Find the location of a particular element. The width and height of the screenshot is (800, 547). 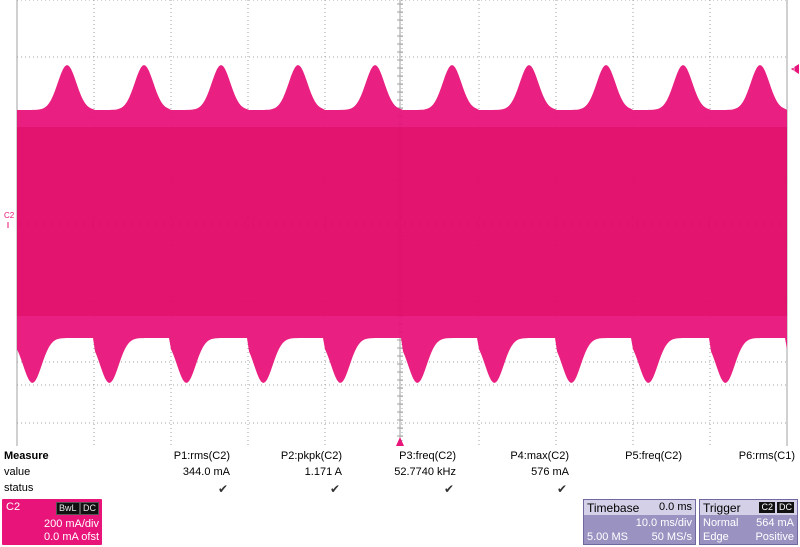

param-p3-name: P3:freq(C2) is located at coordinates (427, 456).